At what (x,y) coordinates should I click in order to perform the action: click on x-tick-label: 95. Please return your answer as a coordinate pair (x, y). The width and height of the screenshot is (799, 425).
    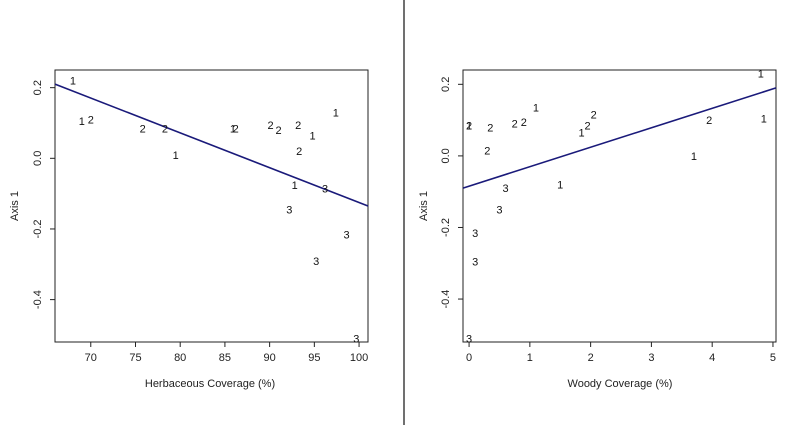
    Looking at the image, I should click on (314, 358).